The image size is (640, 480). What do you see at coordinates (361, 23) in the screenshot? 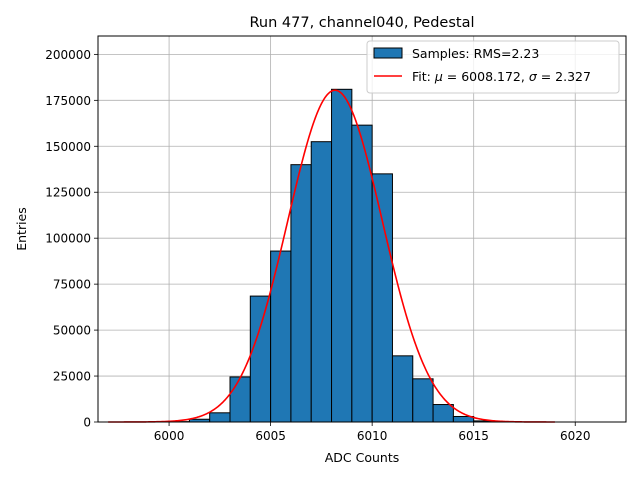
I see `chart-title: Run 477, channel040, Pedestal` at bounding box center [361, 23].